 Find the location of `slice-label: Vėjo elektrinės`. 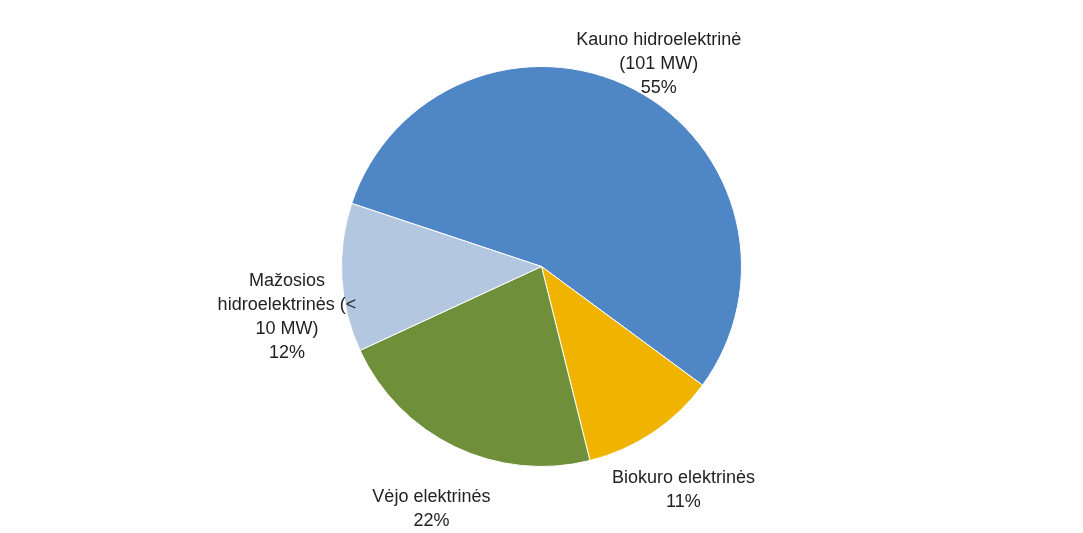

slice-label: Vėjo elektrinės is located at coordinates (431, 495).